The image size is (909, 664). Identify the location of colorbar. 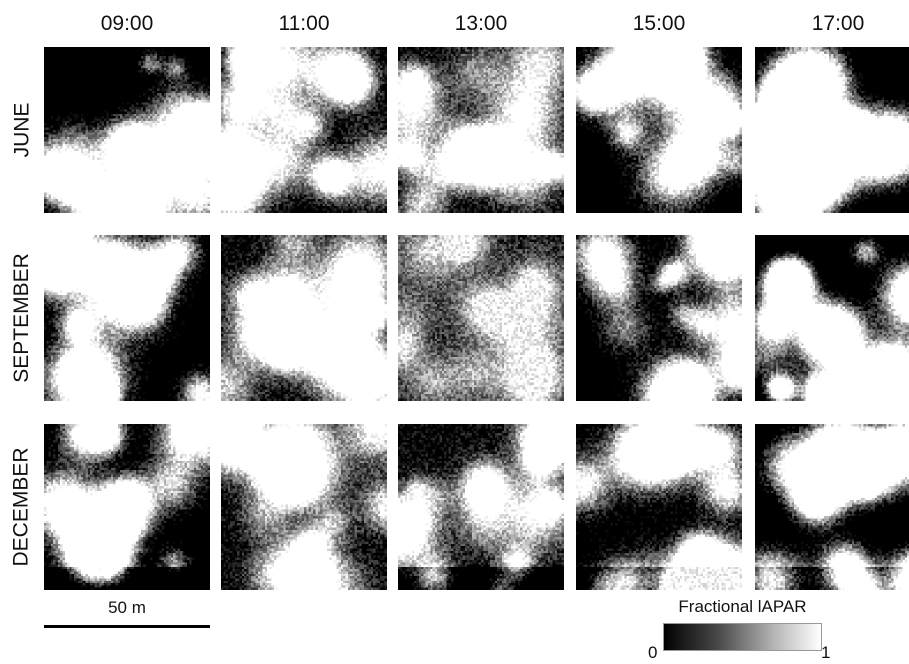
(742, 637).